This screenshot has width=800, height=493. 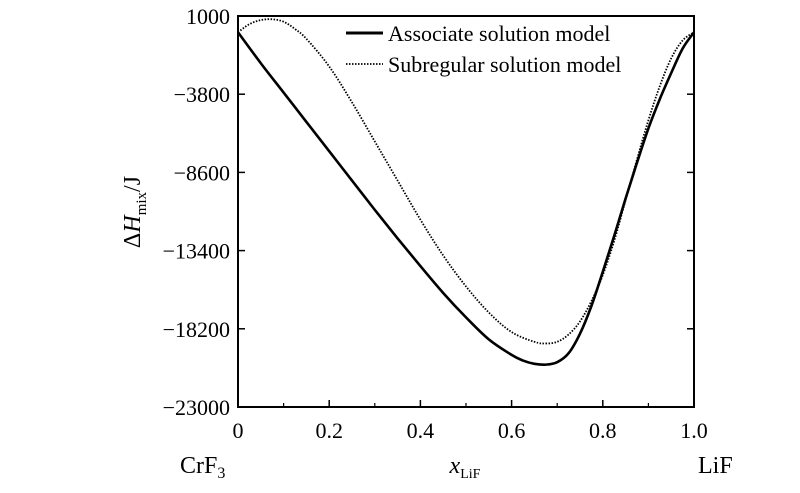 I want to click on y-axis-title: ΔHmix/J, so click(x=135, y=212).